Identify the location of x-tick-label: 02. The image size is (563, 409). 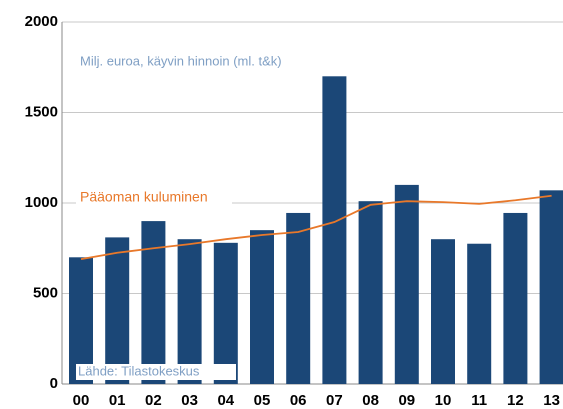
(153, 400).